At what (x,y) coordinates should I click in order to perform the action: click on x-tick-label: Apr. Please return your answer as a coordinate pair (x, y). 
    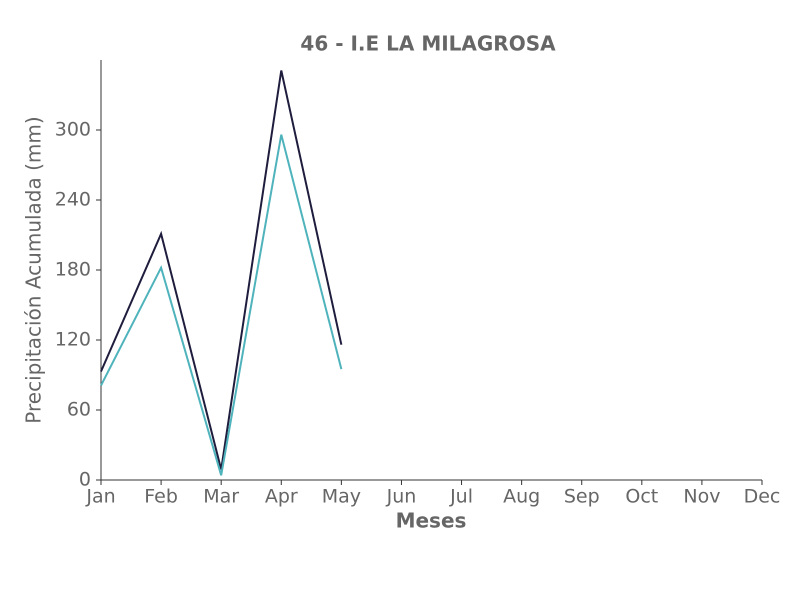
    Looking at the image, I should click on (281, 497).